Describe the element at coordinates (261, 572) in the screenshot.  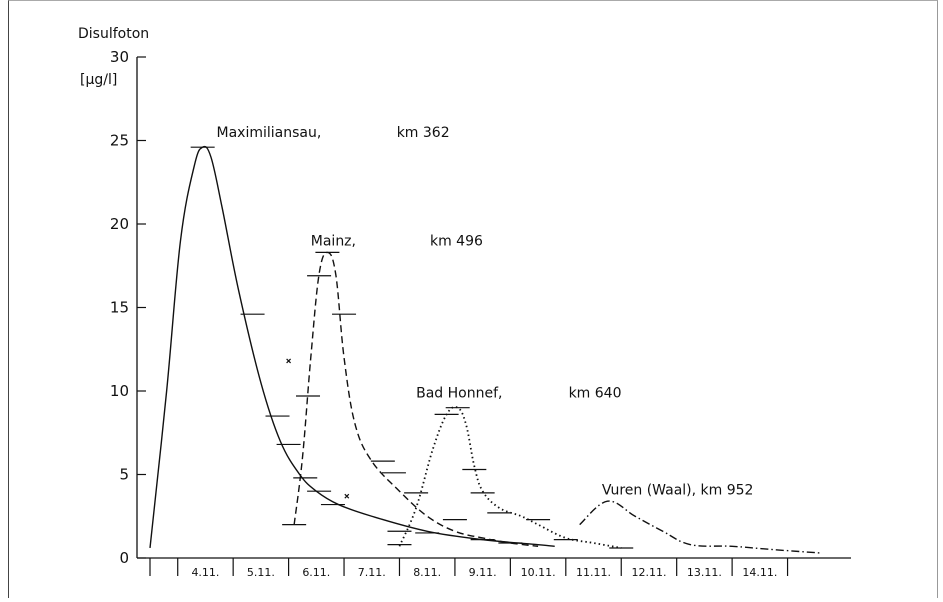
I see `x-tick-label: 5.11.` at that location.